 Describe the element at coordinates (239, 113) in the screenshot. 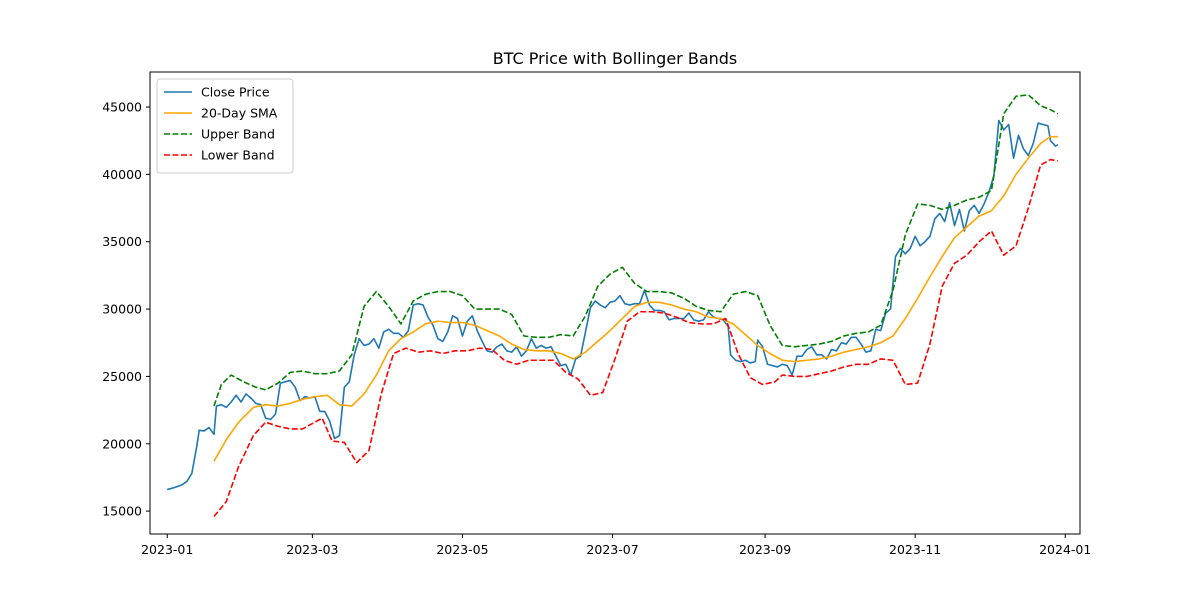

I see `legend-label: 20-Day SMA` at that location.